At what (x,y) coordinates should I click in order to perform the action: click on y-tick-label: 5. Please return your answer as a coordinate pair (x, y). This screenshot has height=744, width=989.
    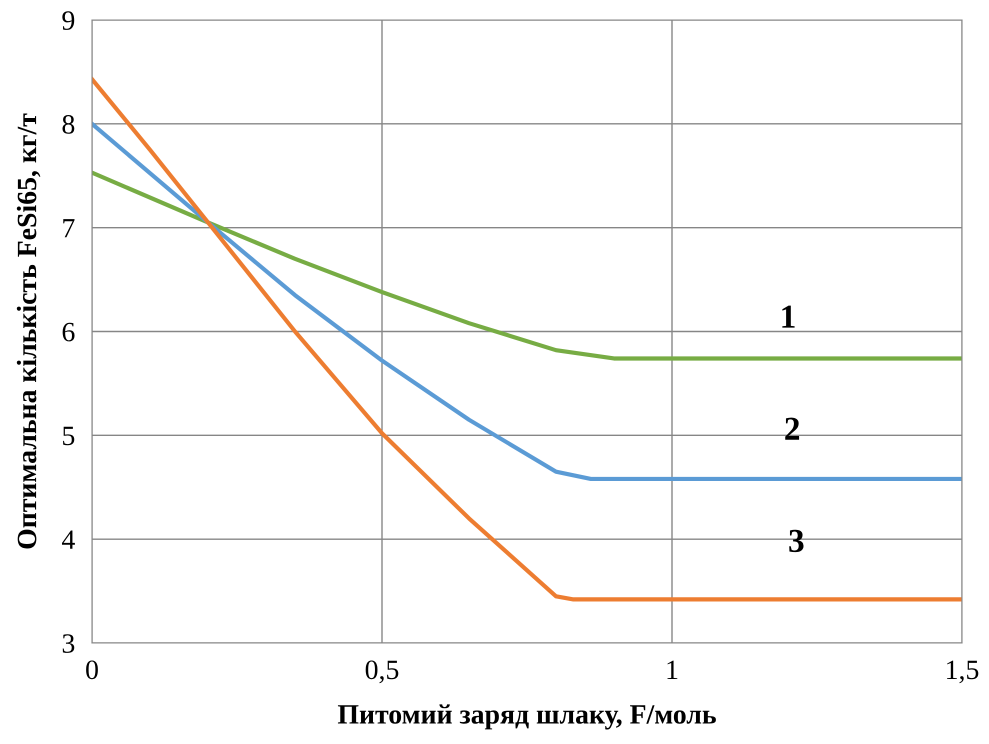
    Looking at the image, I should click on (68, 436).